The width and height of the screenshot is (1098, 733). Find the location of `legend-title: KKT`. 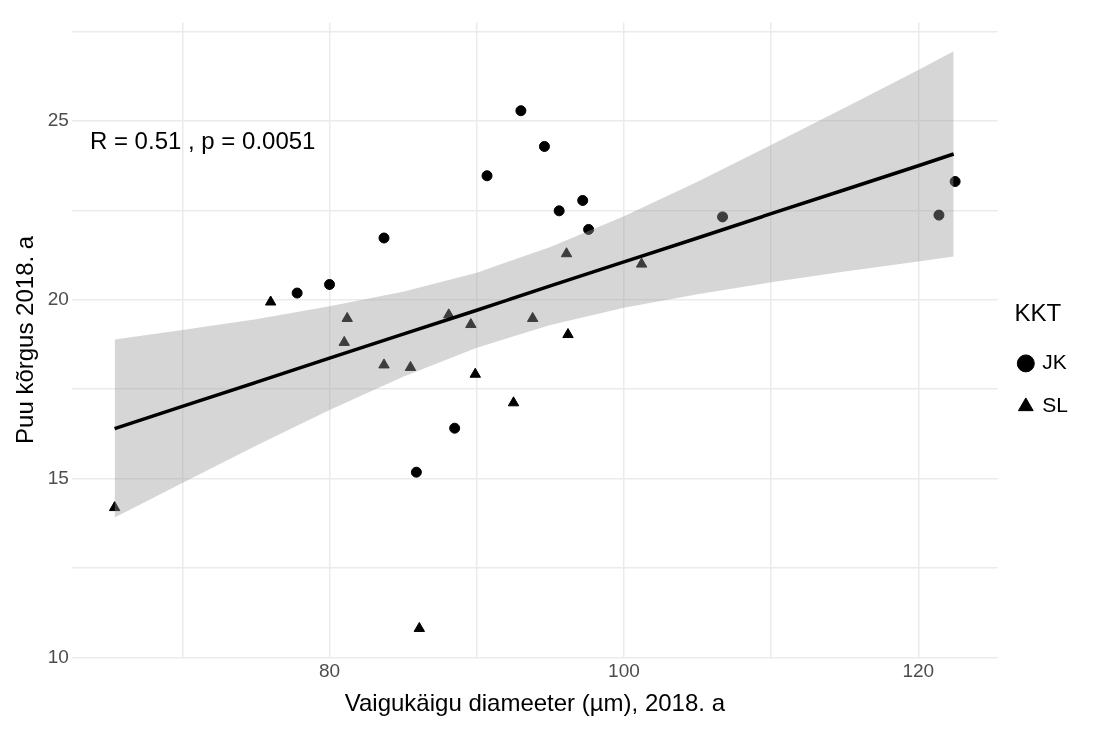

legend-title: KKT is located at coordinates (1038, 312).